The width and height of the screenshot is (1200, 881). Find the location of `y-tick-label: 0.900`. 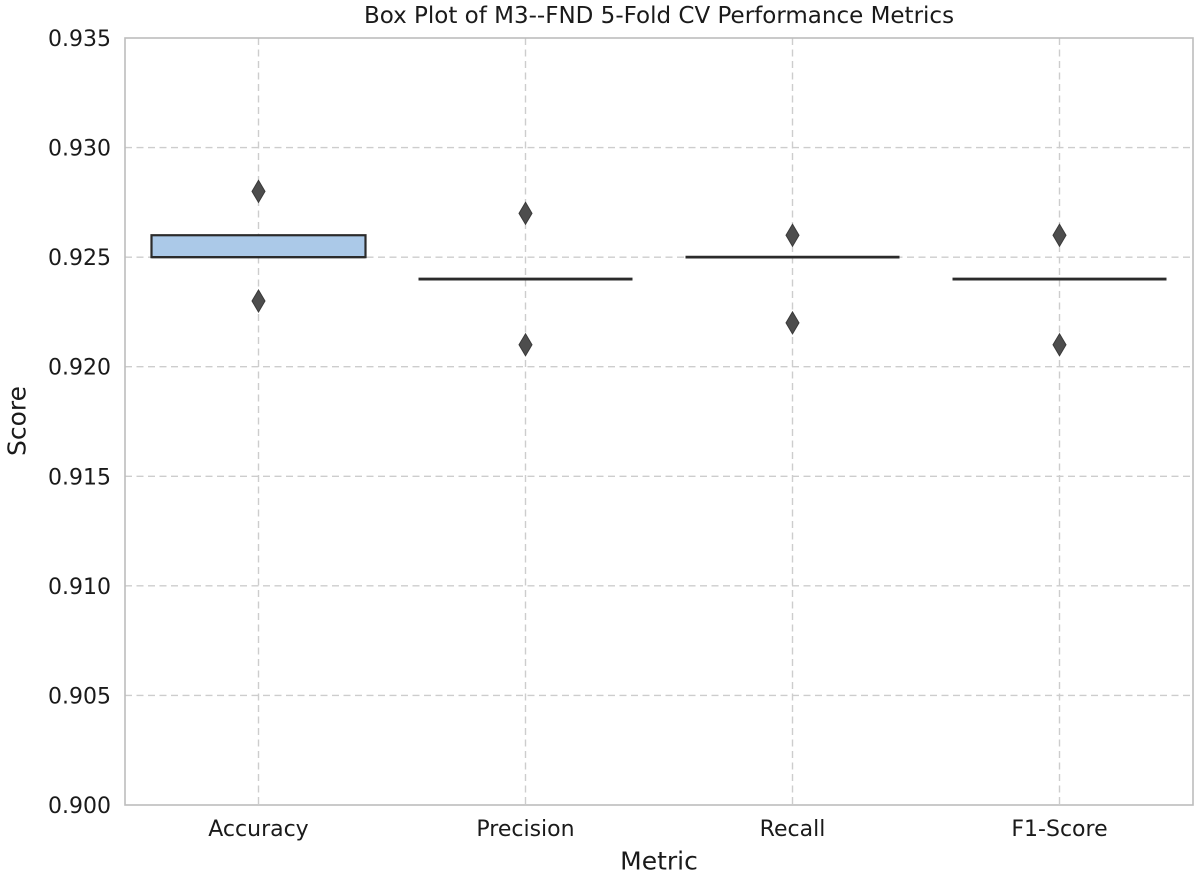

y-tick-label: 0.900 is located at coordinates (79, 806).